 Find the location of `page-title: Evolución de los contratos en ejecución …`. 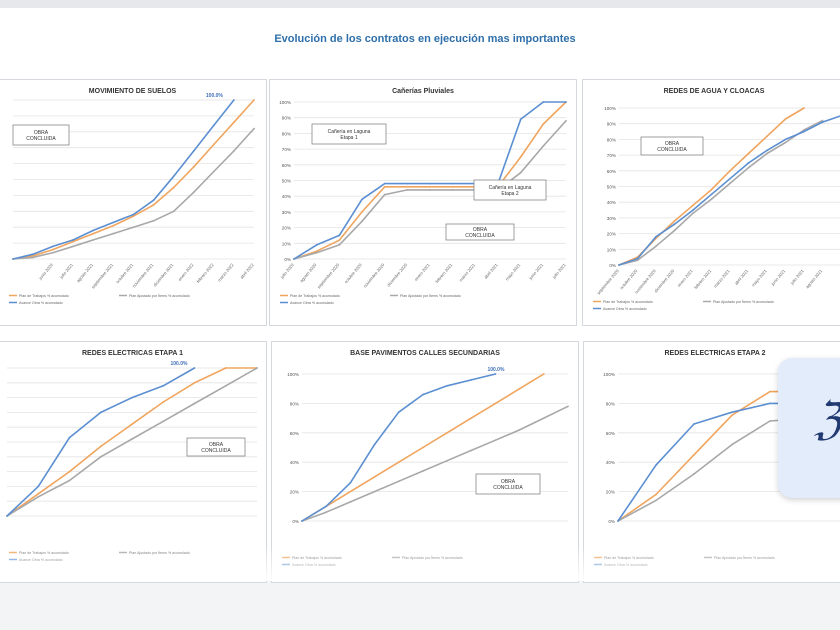

page-title: Evolución de los contratos en ejecución … is located at coordinates (425, 39).